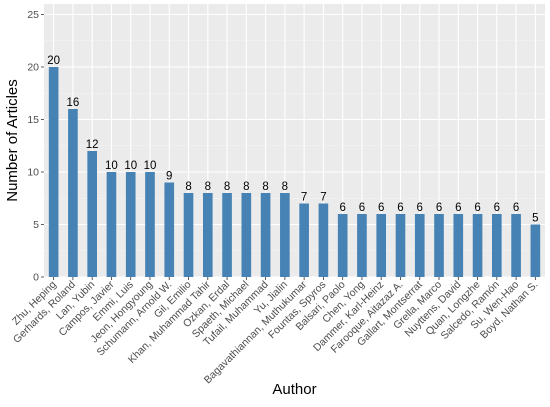  What do you see at coordinates (92, 145) in the screenshot?
I see `bar-value-label: 12` at bounding box center [92, 145].